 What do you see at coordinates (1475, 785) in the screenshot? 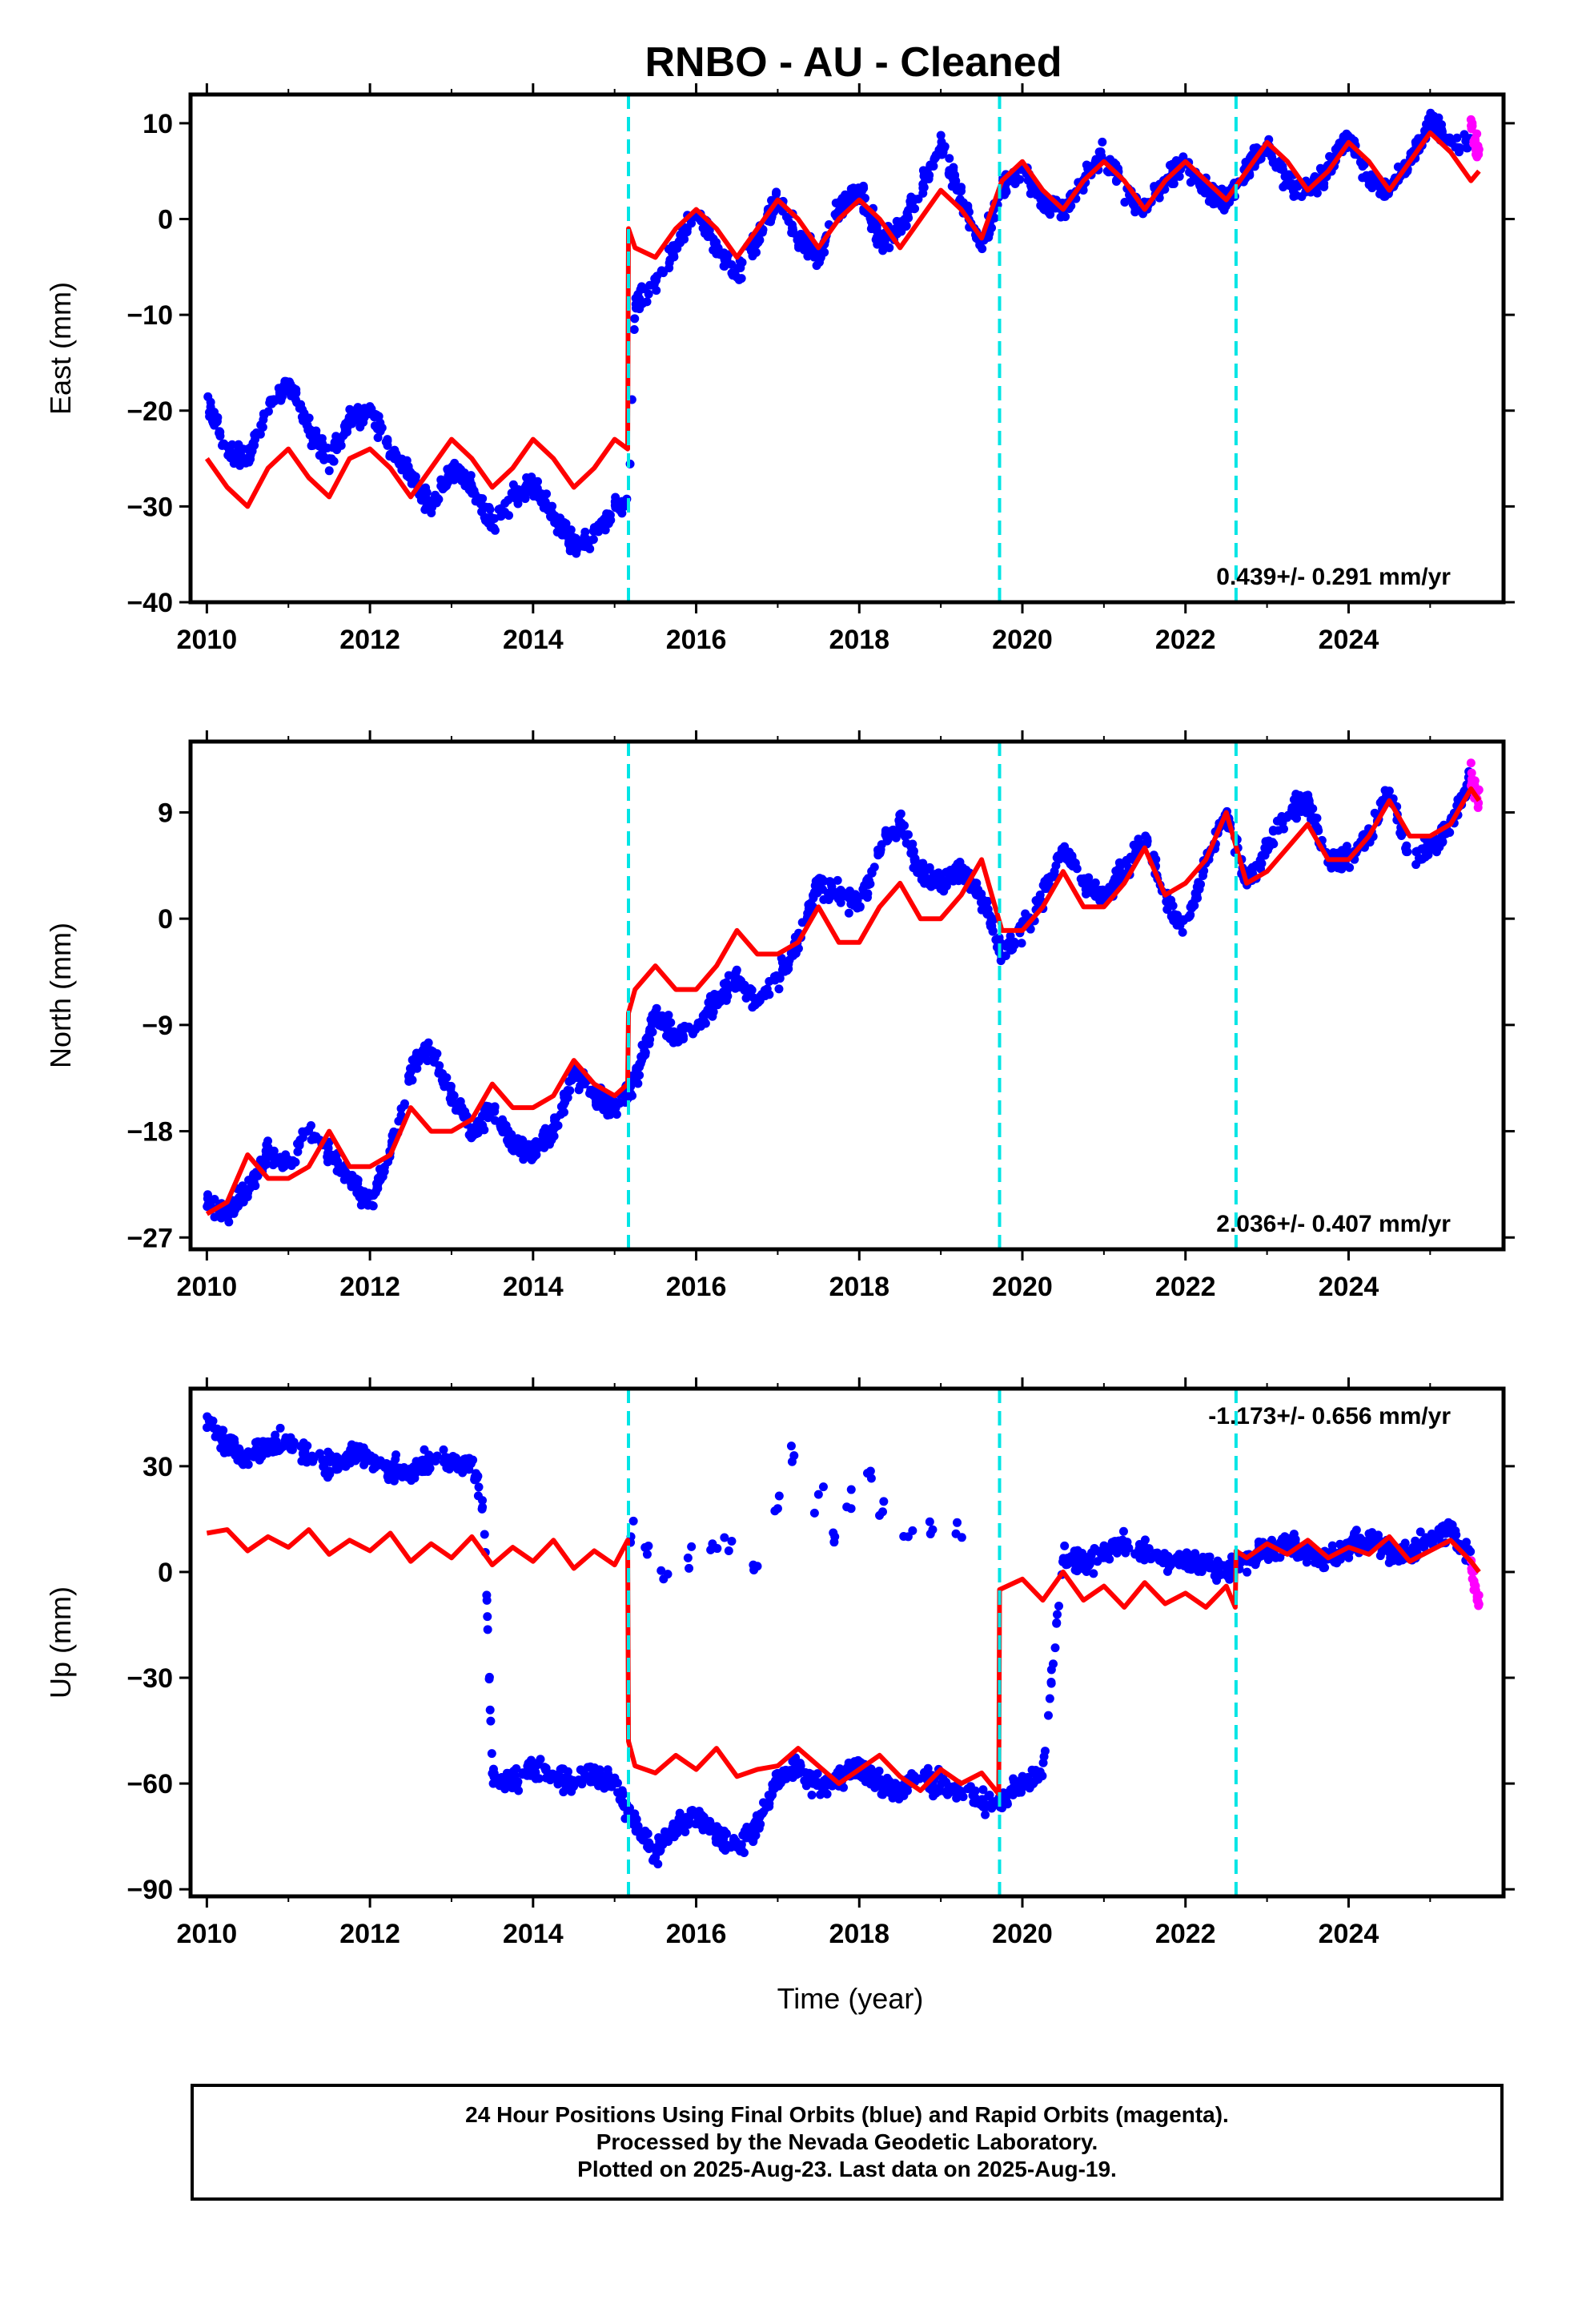
I see `series-1-points` at bounding box center [1475, 785].